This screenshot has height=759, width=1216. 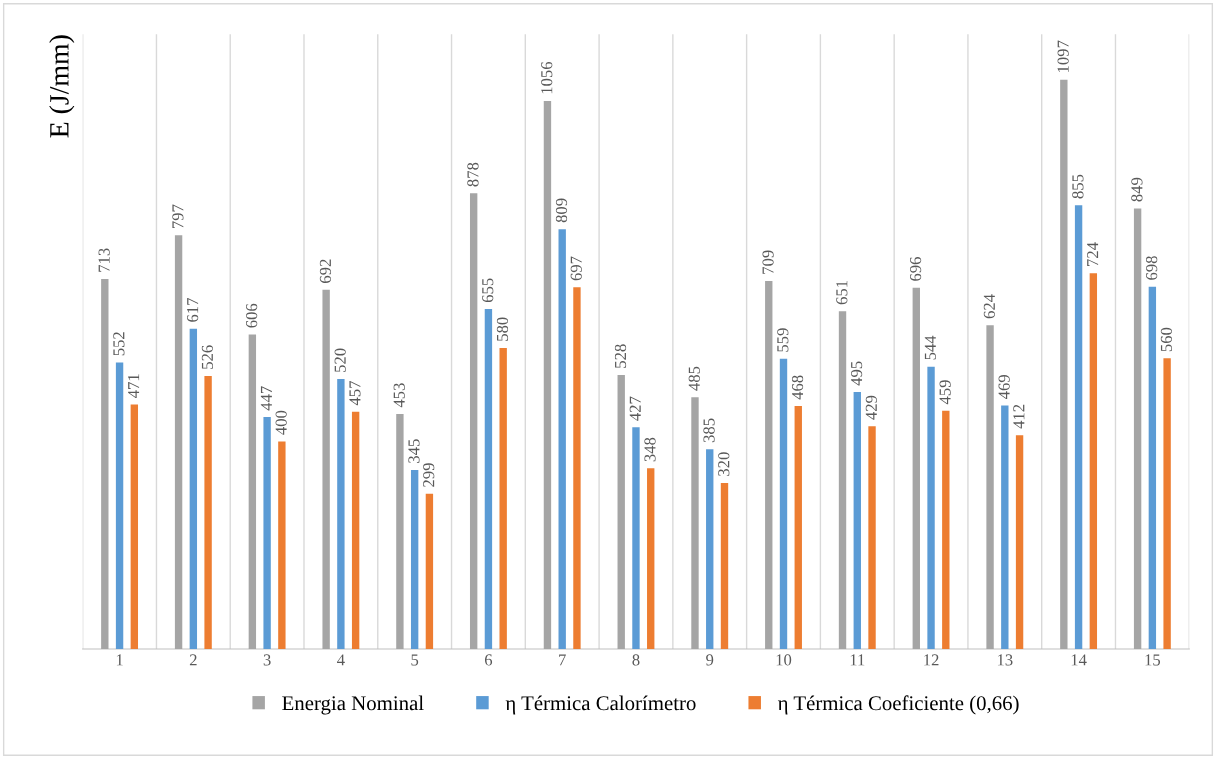 What do you see at coordinates (1152, 268) in the screenshot?
I see `data-label: 698` at bounding box center [1152, 268].